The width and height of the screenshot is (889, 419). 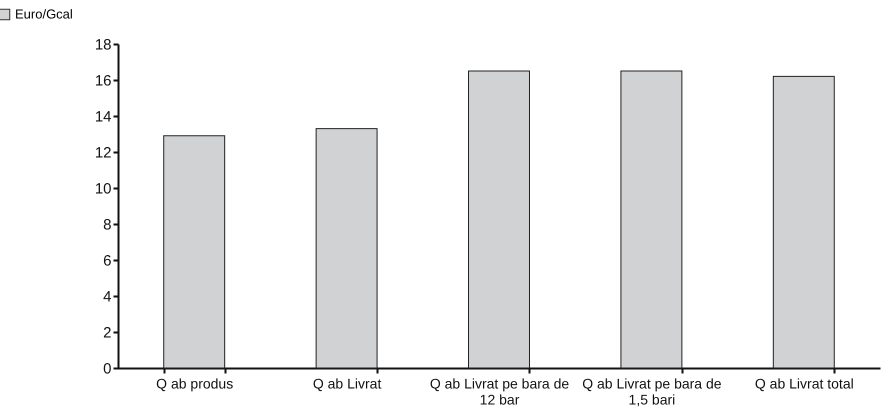 What do you see at coordinates (107, 225) in the screenshot?
I see `y-tick-label: 8` at bounding box center [107, 225].